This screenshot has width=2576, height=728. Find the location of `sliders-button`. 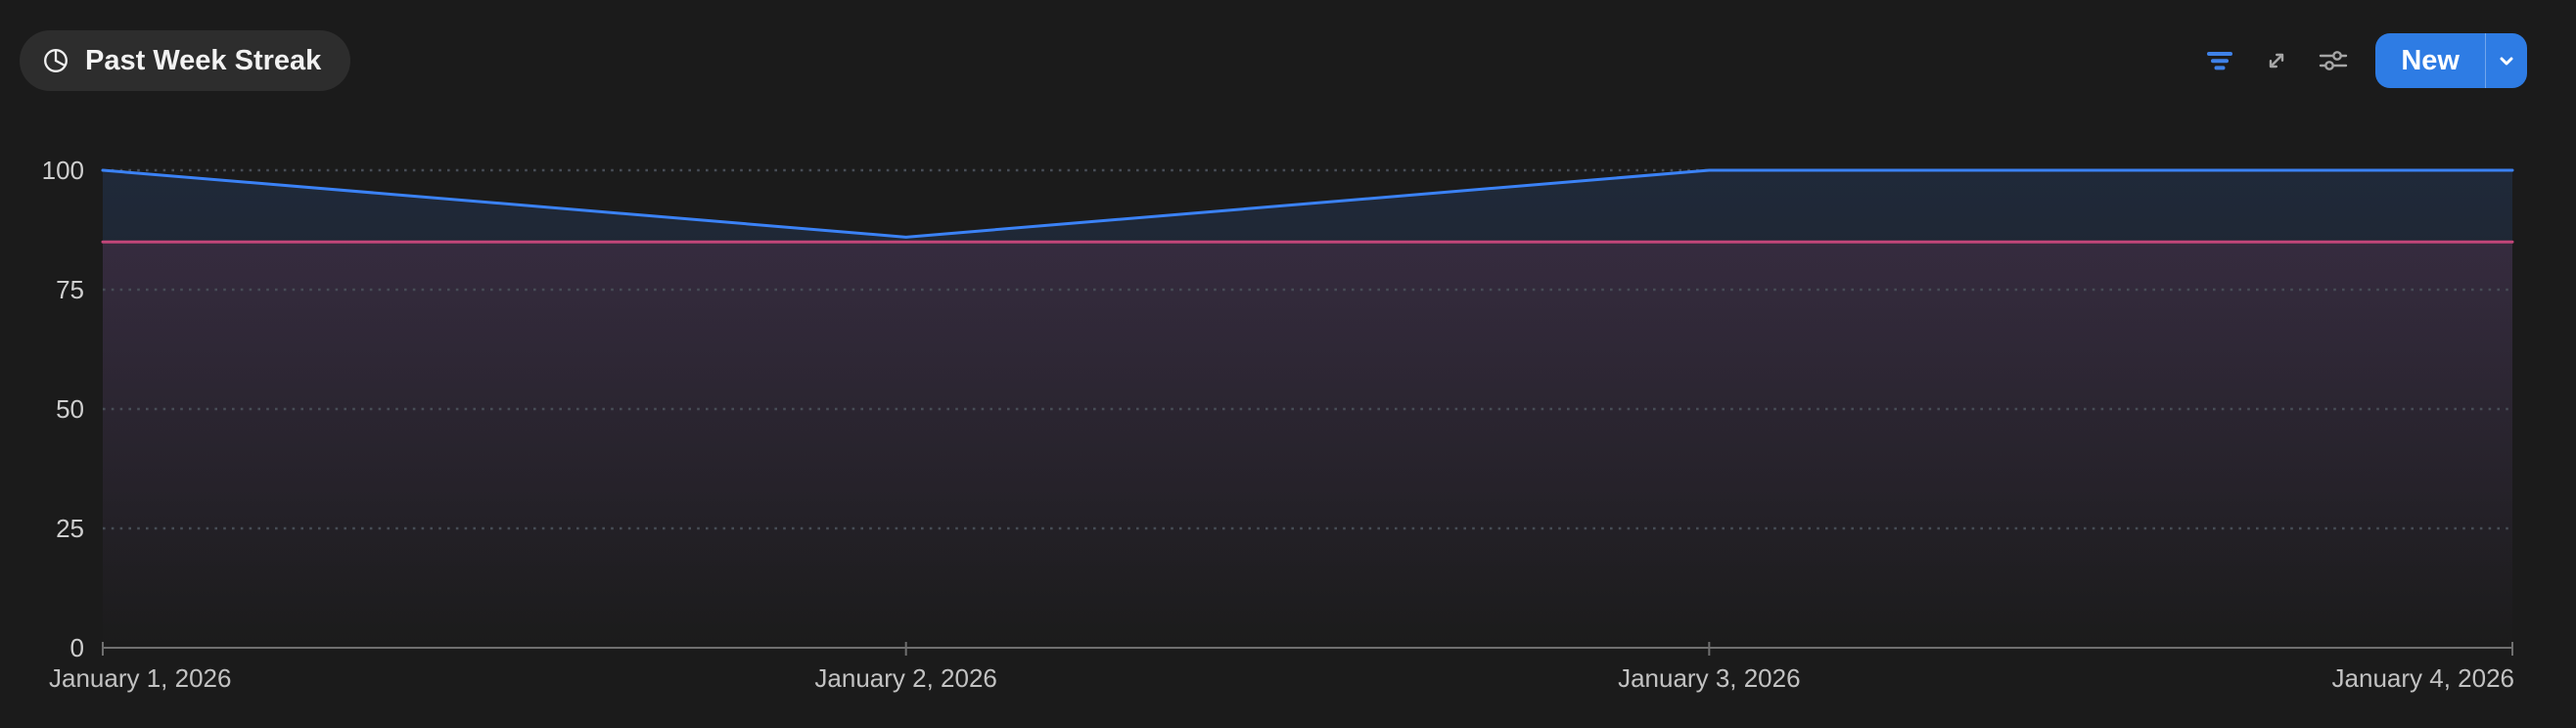

sliders-button is located at coordinates (2333, 60).